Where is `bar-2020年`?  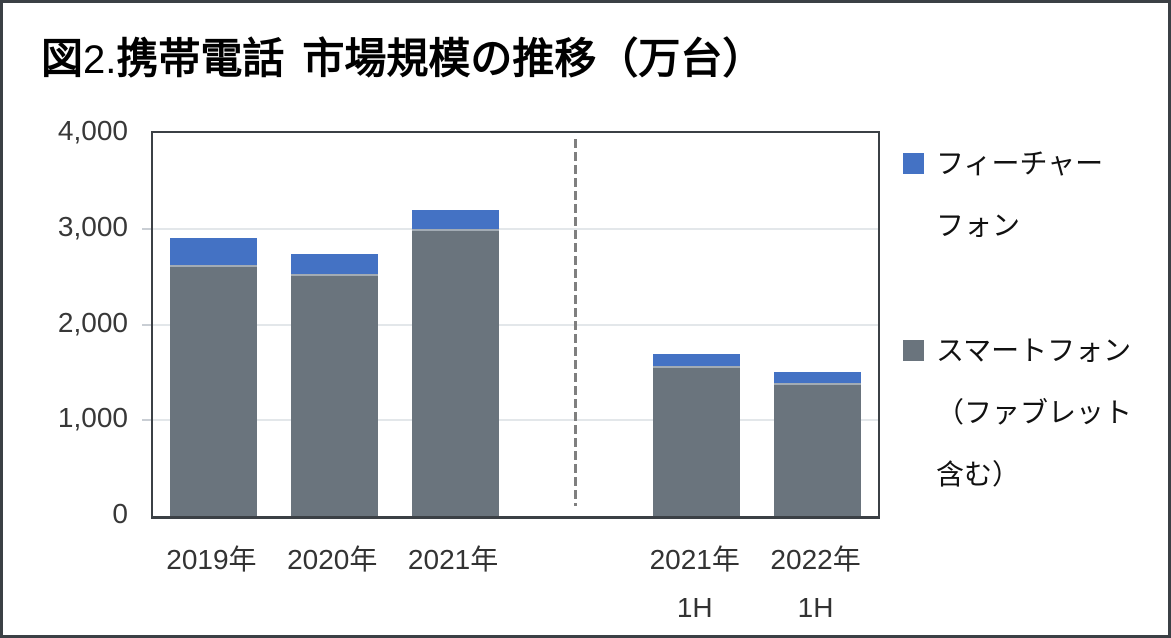 bar-2020年 is located at coordinates (334, 384).